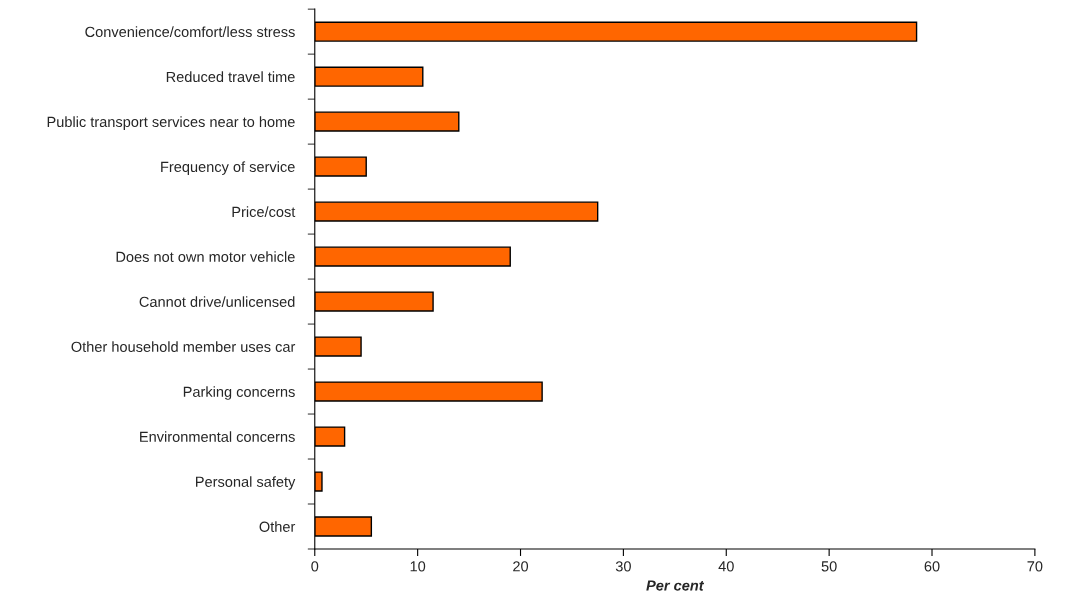 Image resolution: width=1078 pixels, height=610 pixels. Describe the element at coordinates (623, 566) in the screenshot. I see `x-tick-label: 30` at that location.